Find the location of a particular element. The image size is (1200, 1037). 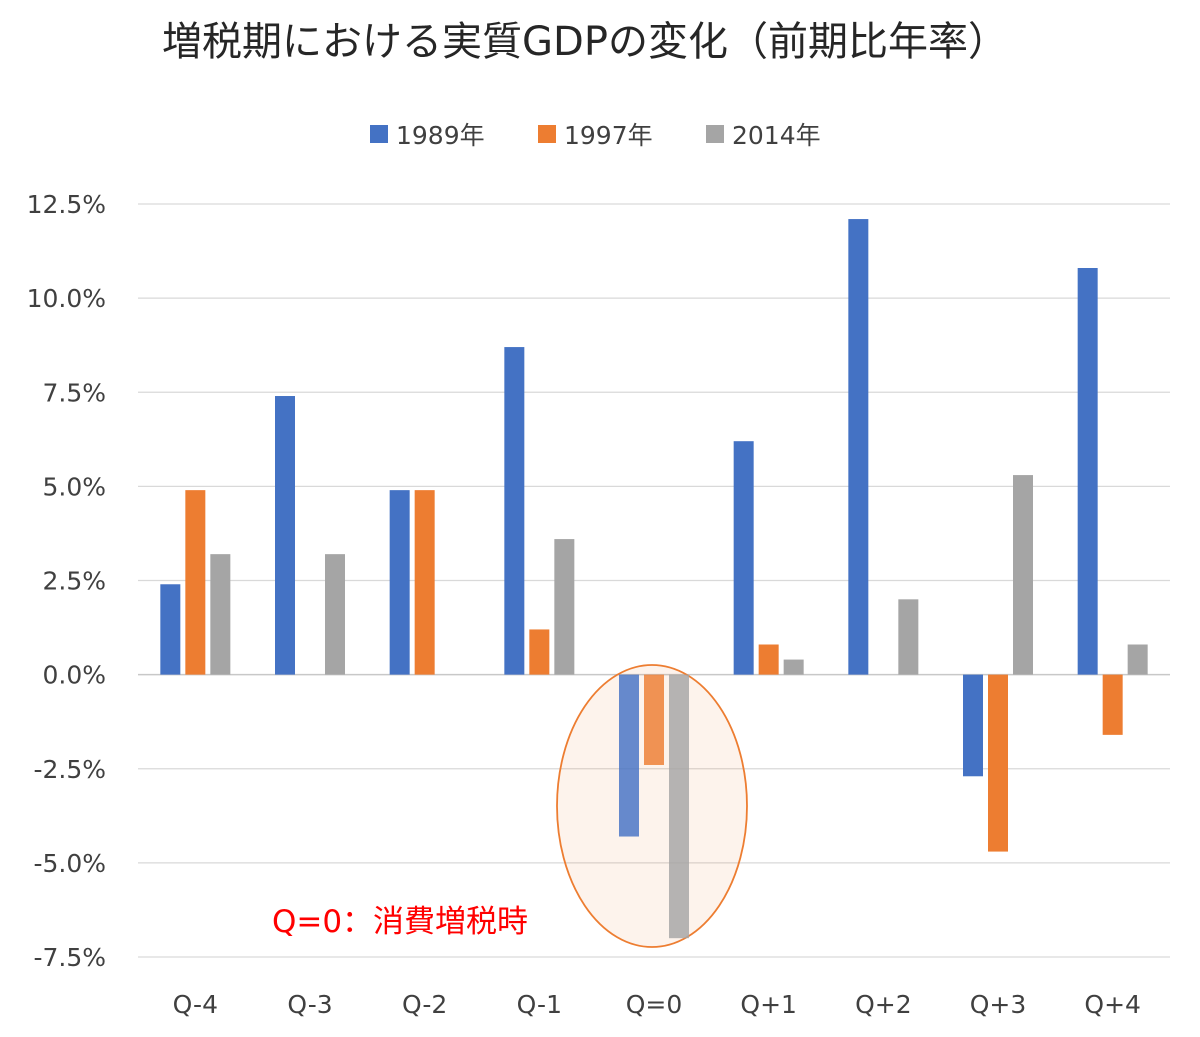

y-tick-label: -7.5% is located at coordinates (69, 957).